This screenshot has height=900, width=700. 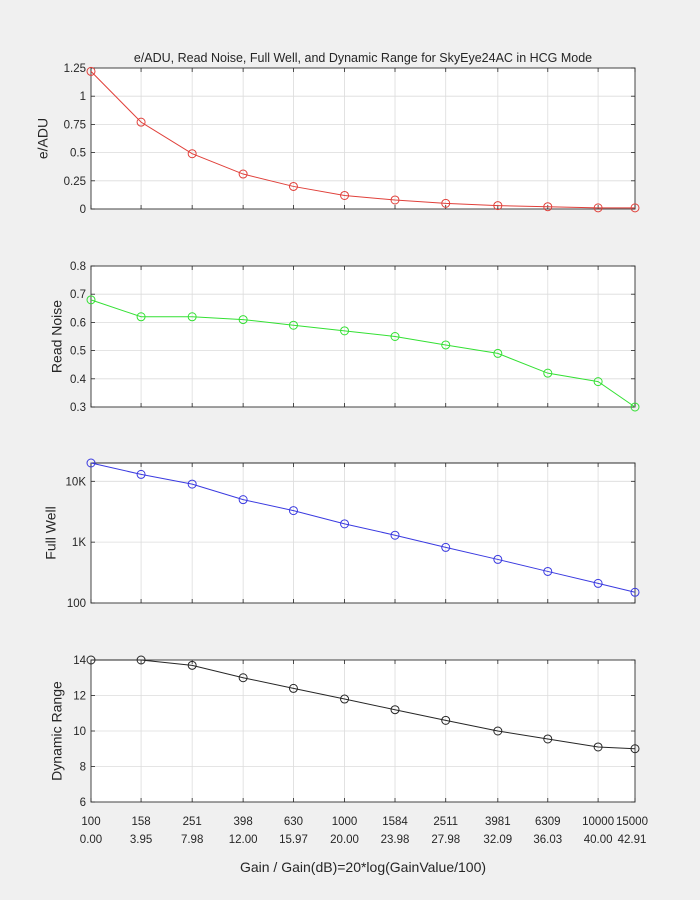 I want to click on y-tick-label: 100, so click(x=76, y=604).